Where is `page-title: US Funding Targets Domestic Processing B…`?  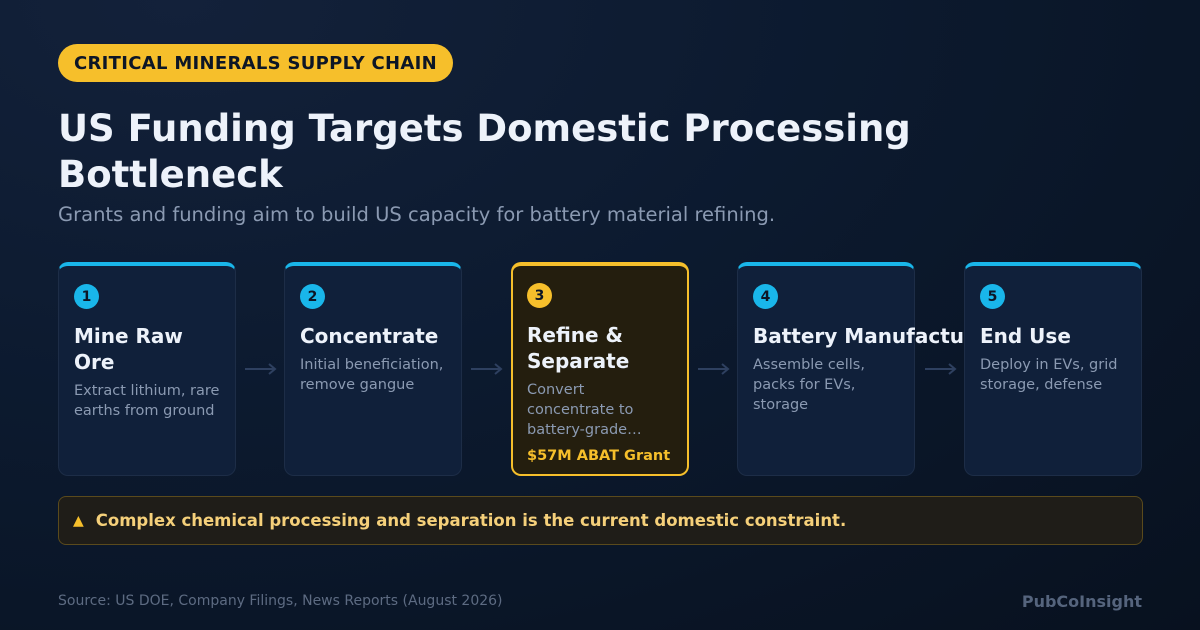 page-title: US Funding Targets Domestic Processing B… is located at coordinates (484, 151).